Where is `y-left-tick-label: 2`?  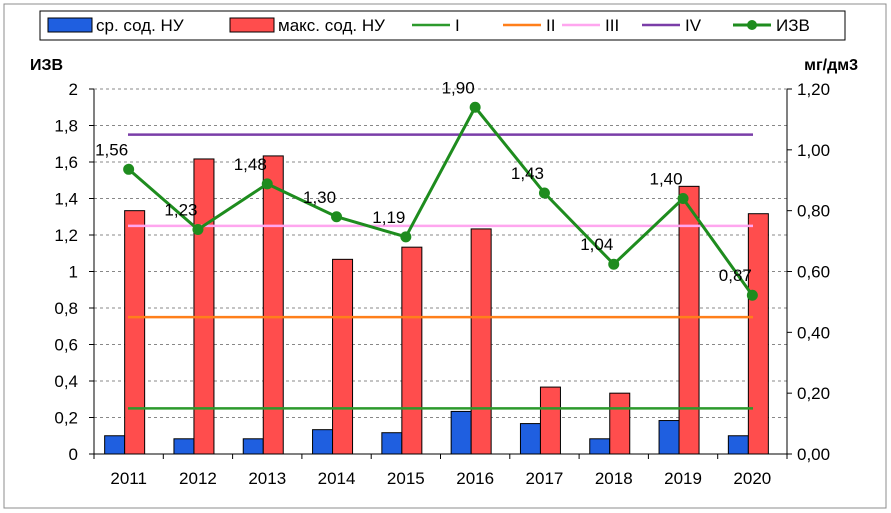 y-left-tick-label: 2 is located at coordinates (73, 89).